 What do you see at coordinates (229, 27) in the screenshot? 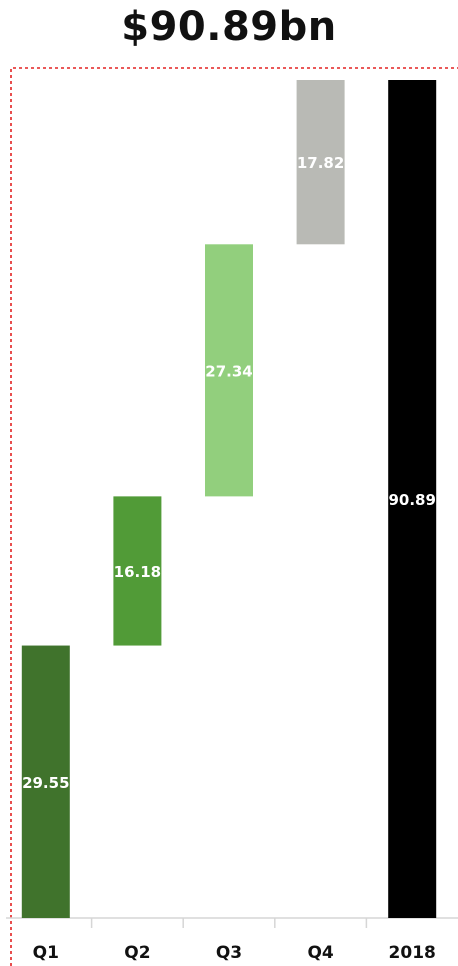
I see `chart-title: $90.89bn` at bounding box center [229, 27].